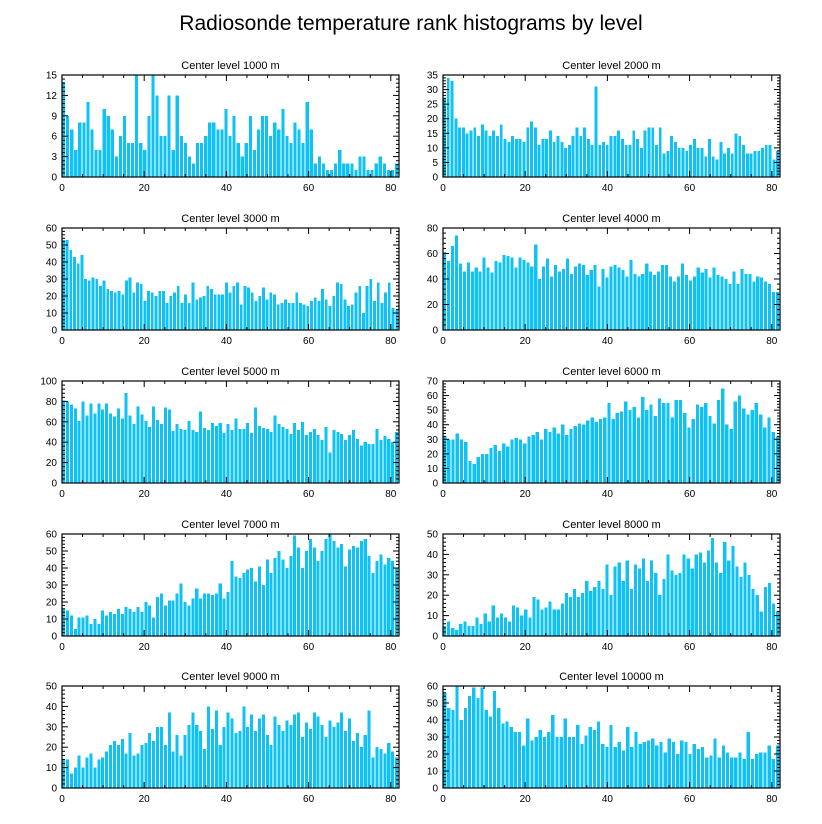  What do you see at coordinates (391, 647) in the screenshot?
I see `x-tick-label: 80` at bounding box center [391, 647].